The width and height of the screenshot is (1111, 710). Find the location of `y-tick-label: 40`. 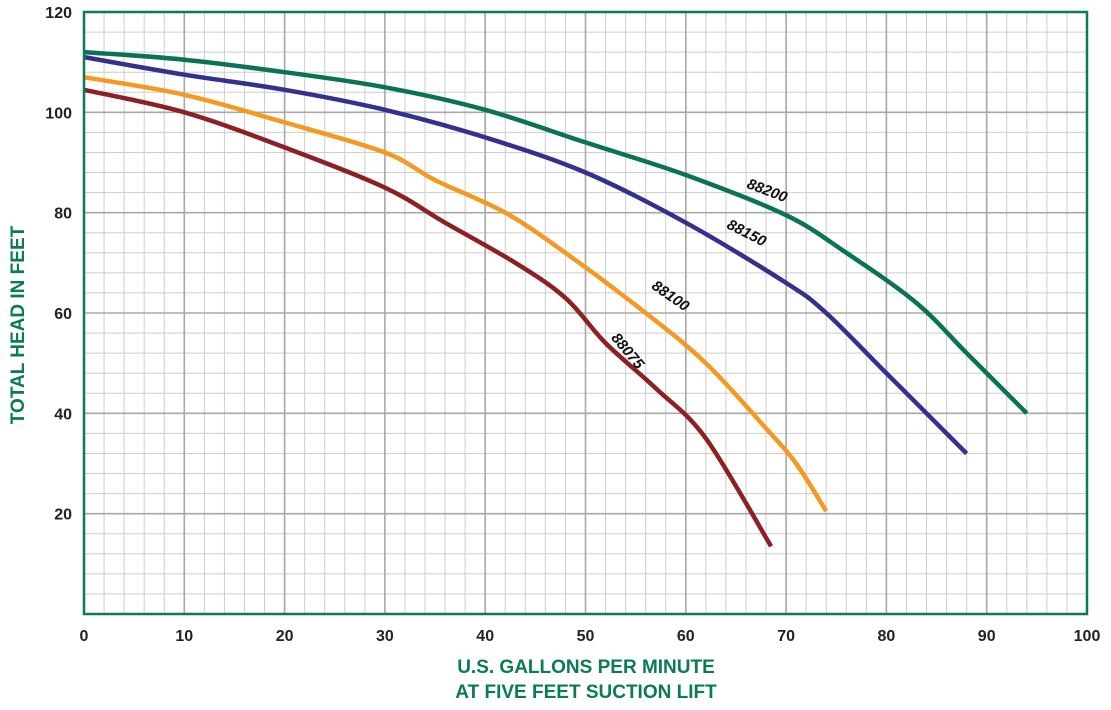

y-tick-label: 40 is located at coordinates (63, 414).